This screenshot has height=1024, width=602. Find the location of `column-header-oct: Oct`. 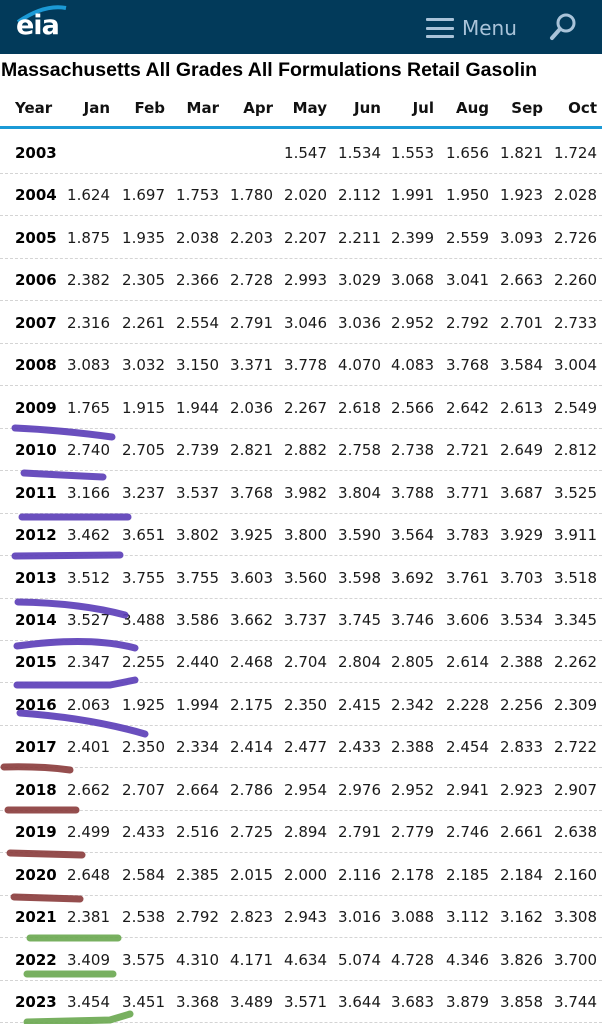

column-header-oct: Oct is located at coordinates (582, 108).